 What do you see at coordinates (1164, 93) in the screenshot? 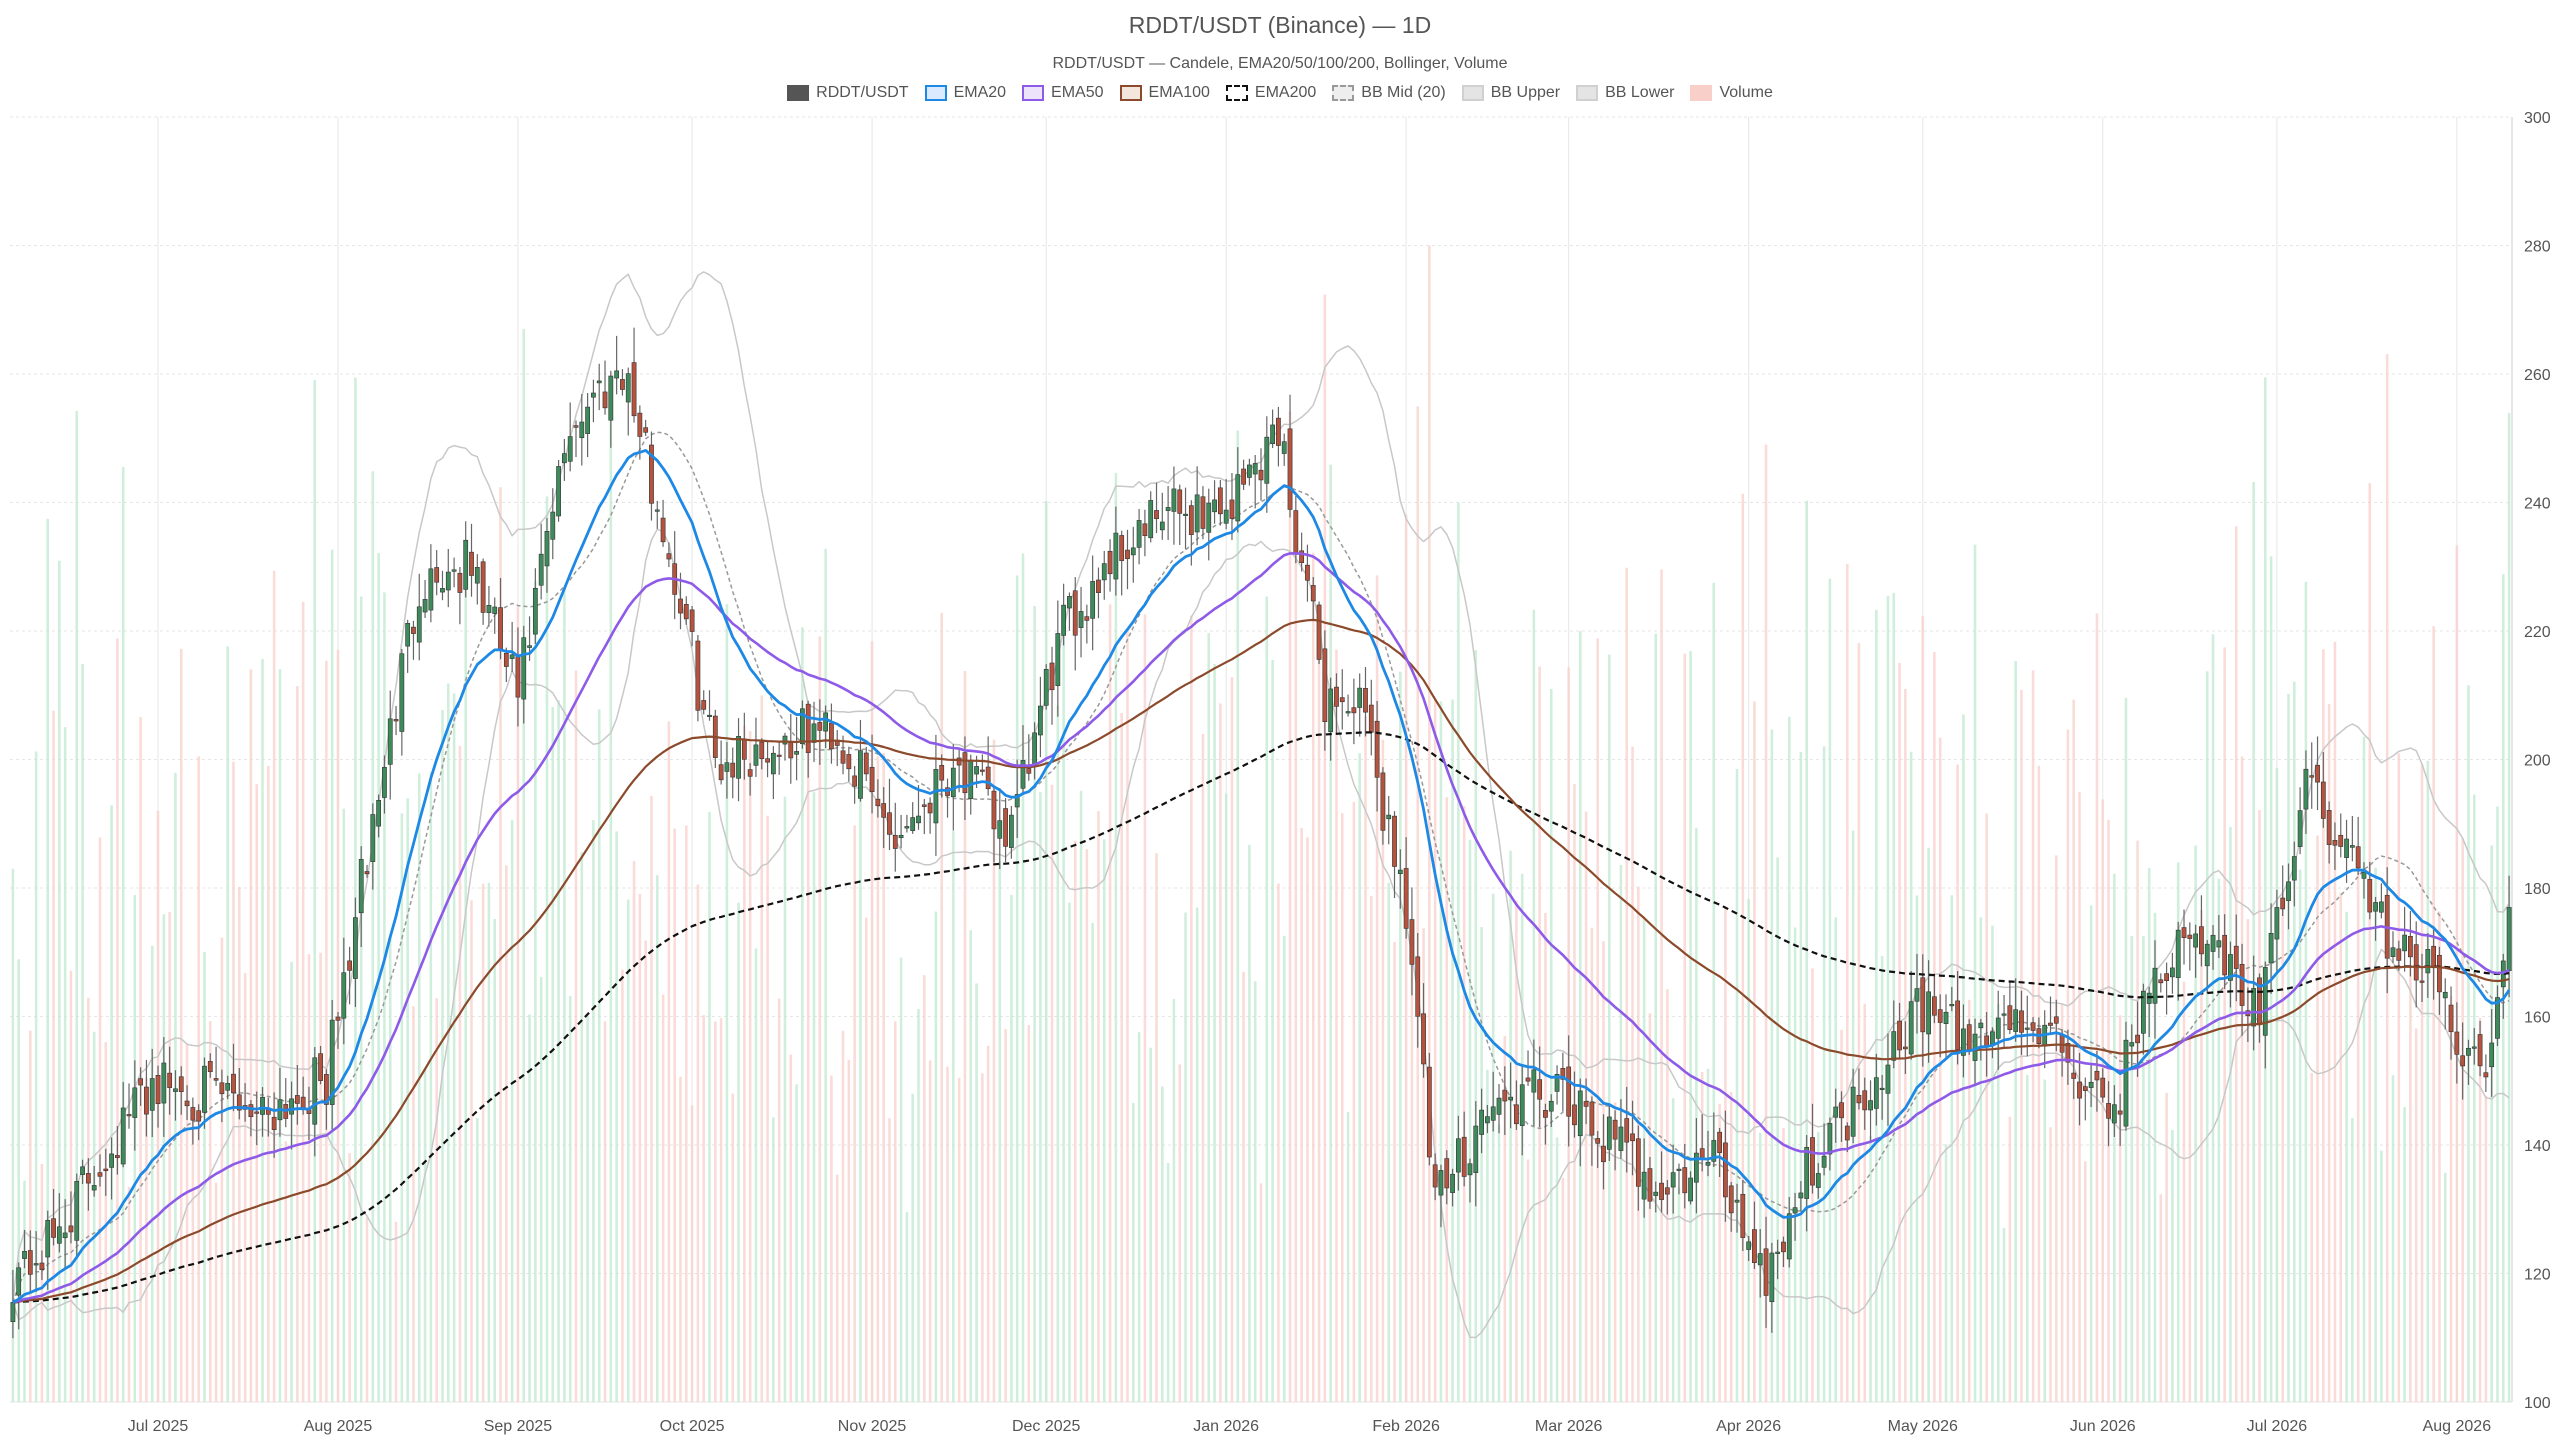
I see `legend-item-ema100: EMA100` at bounding box center [1164, 93].